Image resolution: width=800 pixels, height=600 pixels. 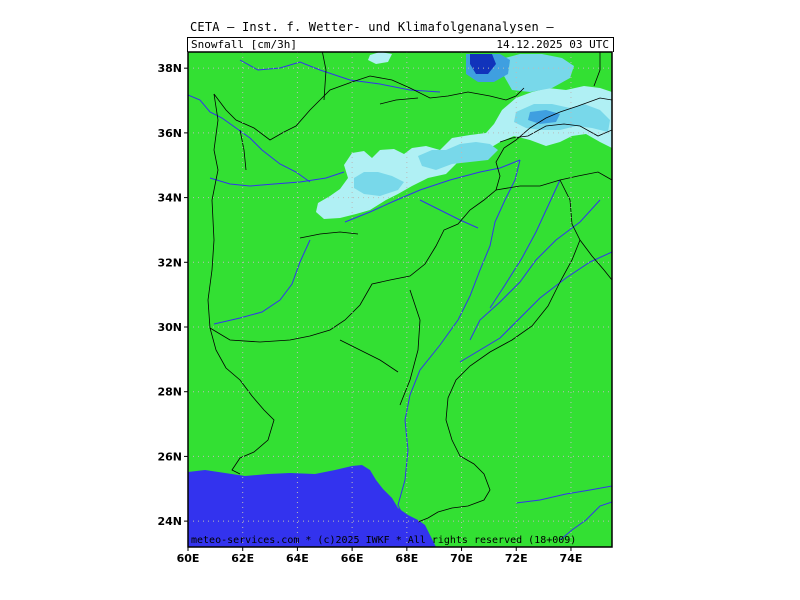 What do you see at coordinates (169, 456) in the screenshot?
I see `y-tick-label: 26N` at bounding box center [169, 456].